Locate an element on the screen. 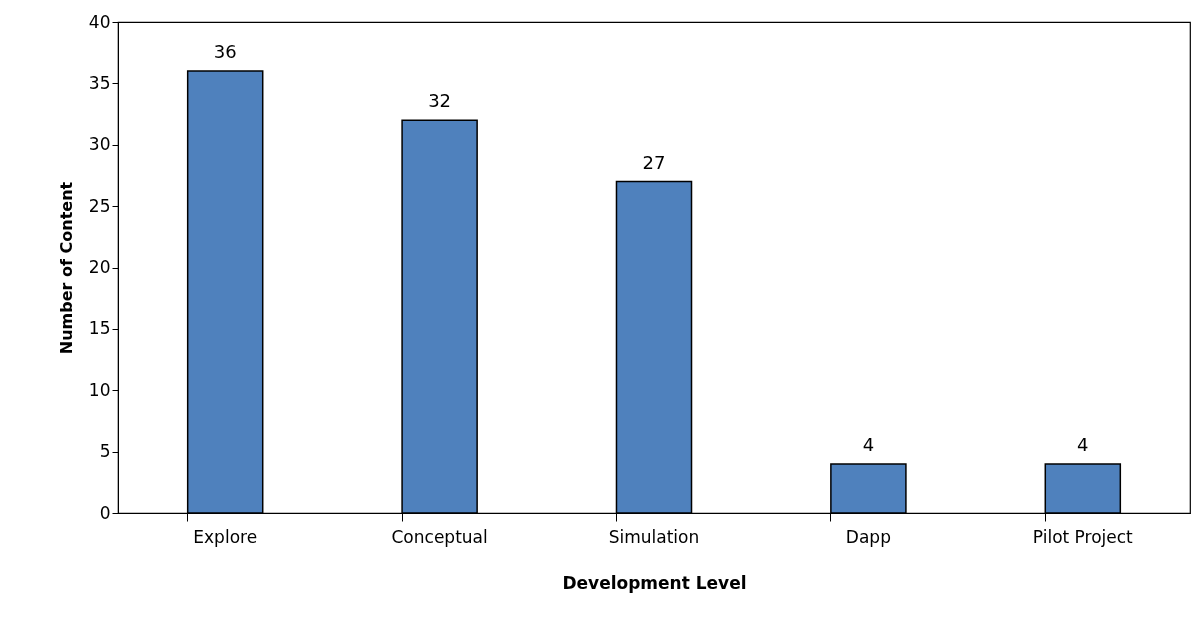 This screenshot has width=1202, height=617. x-tick-label: Pilot Project is located at coordinates (1083, 536).